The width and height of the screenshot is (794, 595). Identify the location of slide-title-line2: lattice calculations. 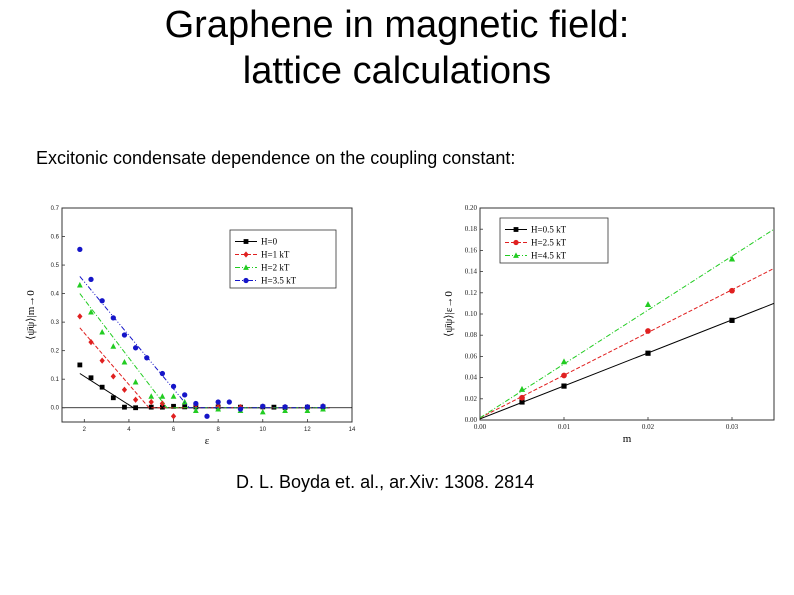
(397, 71).